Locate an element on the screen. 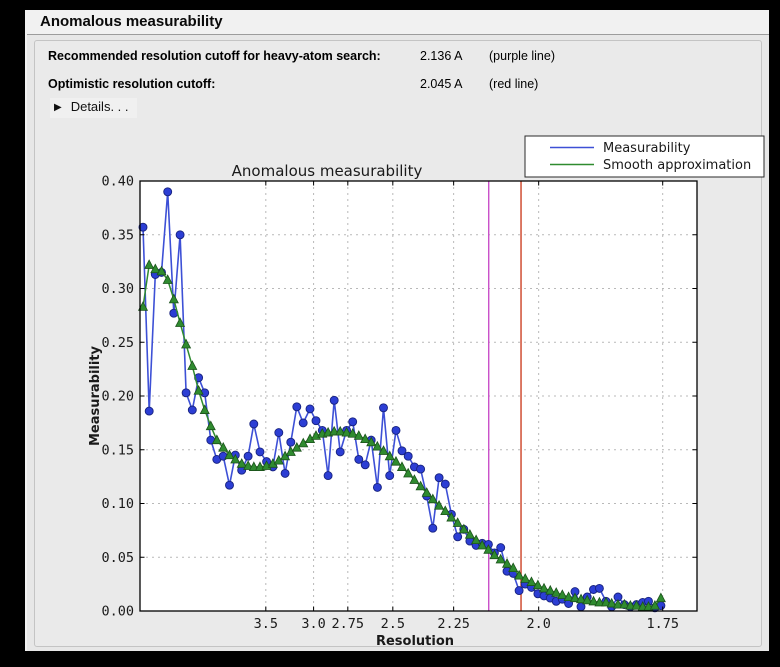  svg-text: 0.40 is located at coordinates (117, 182).